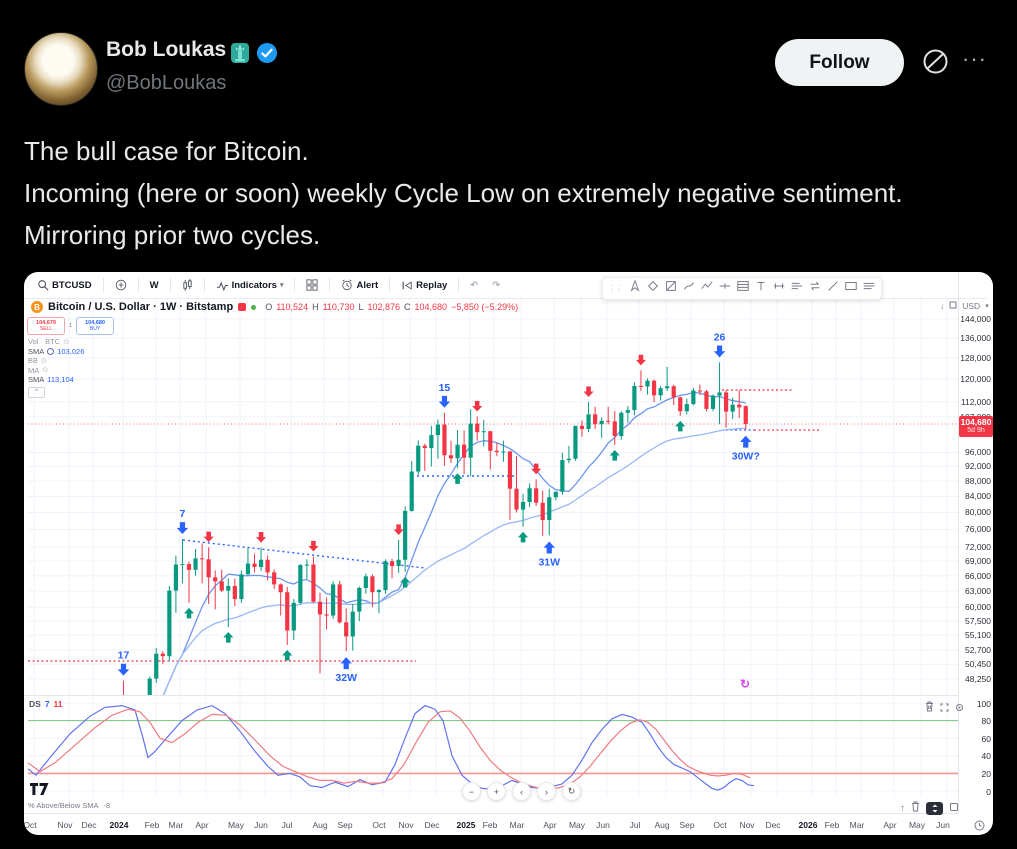  I want to click on lines-icon, so click(869, 288).